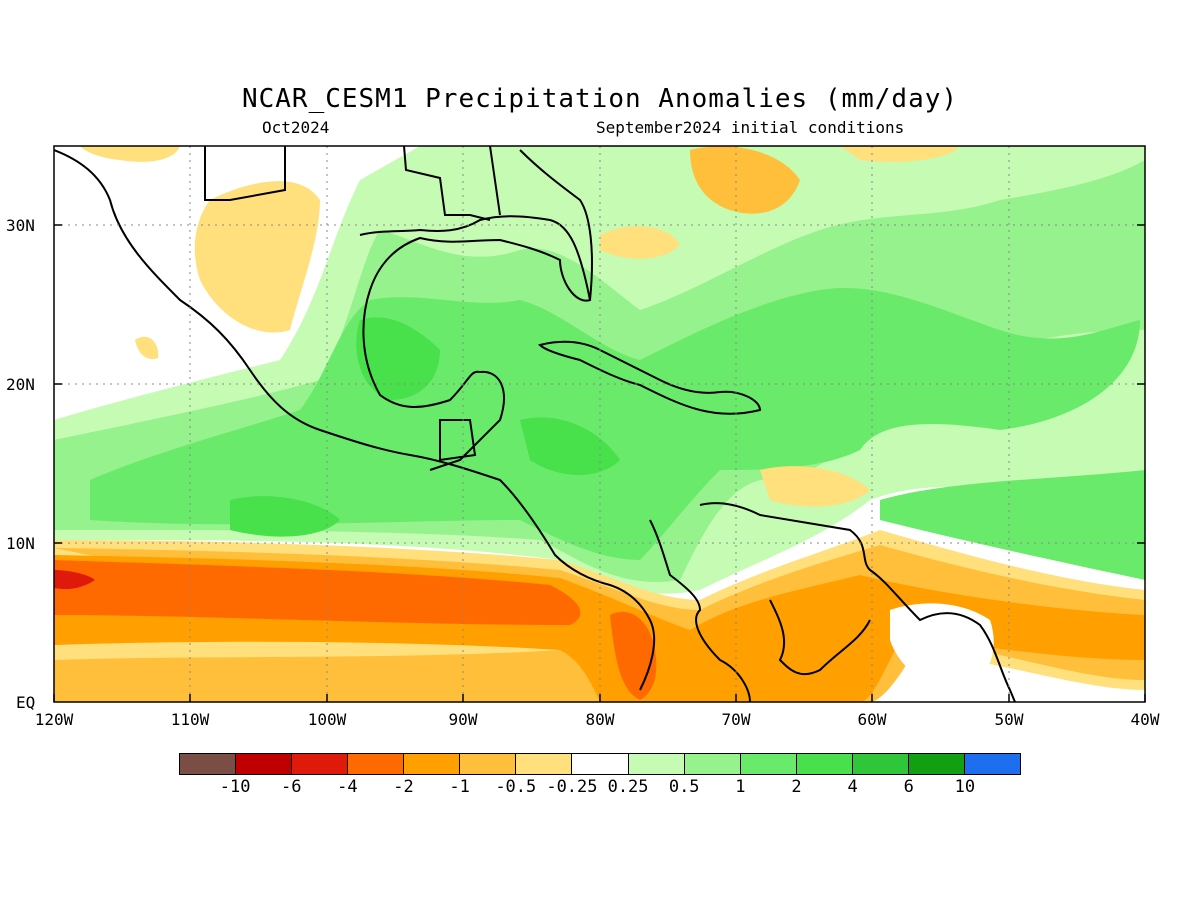 This screenshot has height=900, width=1200. What do you see at coordinates (640, 242) in the screenshot?
I see `dry-patch-gulf` at bounding box center [640, 242].